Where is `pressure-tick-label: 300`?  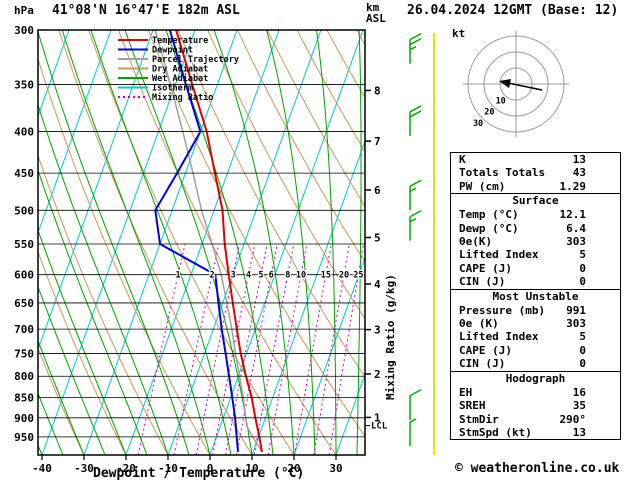
pressure-tick-label: 300 is located at coordinates (24, 30).